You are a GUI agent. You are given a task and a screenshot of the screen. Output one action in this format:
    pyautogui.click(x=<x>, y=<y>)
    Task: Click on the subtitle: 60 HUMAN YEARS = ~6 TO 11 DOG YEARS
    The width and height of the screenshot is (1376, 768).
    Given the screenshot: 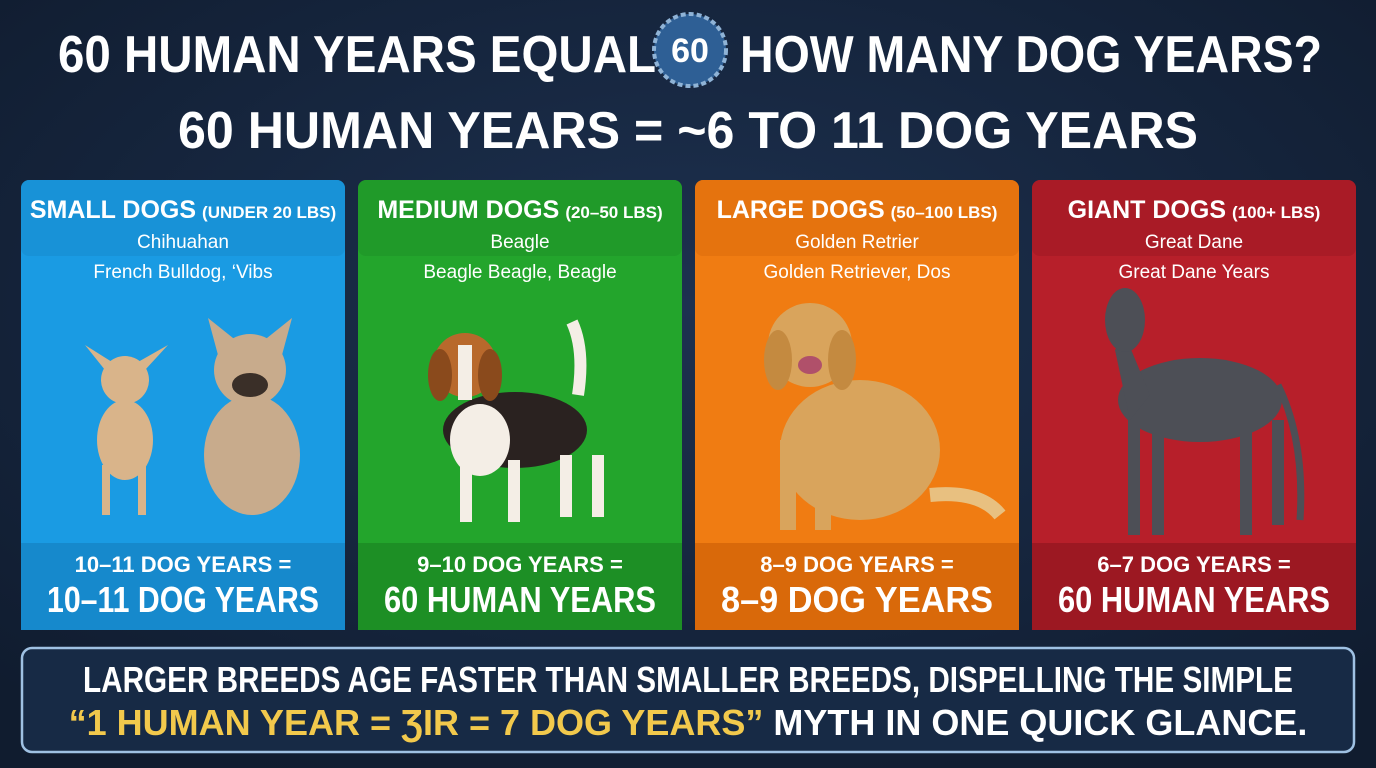 What is the action you would take?
    pyautogui.click(x=688, y=131)
    